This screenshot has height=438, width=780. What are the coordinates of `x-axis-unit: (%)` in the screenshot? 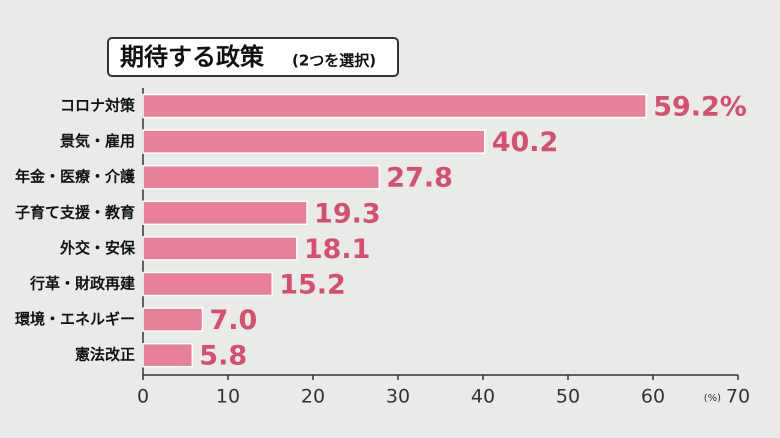 It's located at (712, 398).